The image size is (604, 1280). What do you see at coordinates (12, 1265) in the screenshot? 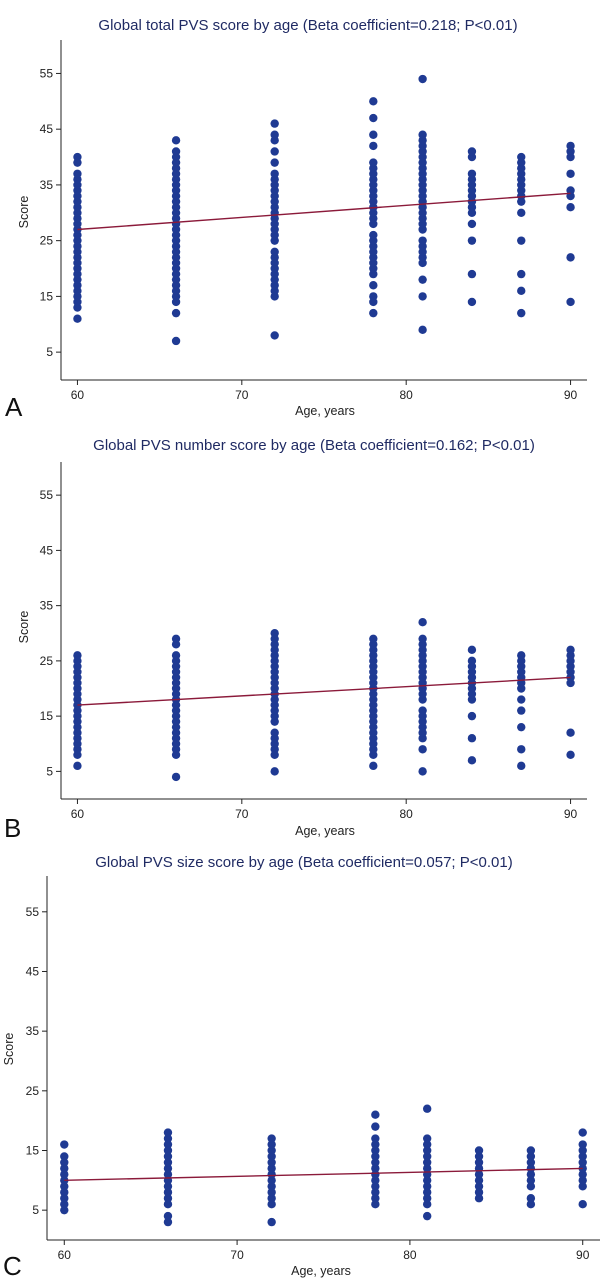
I see `panel-label: C` at bounding box center [12, 1265].